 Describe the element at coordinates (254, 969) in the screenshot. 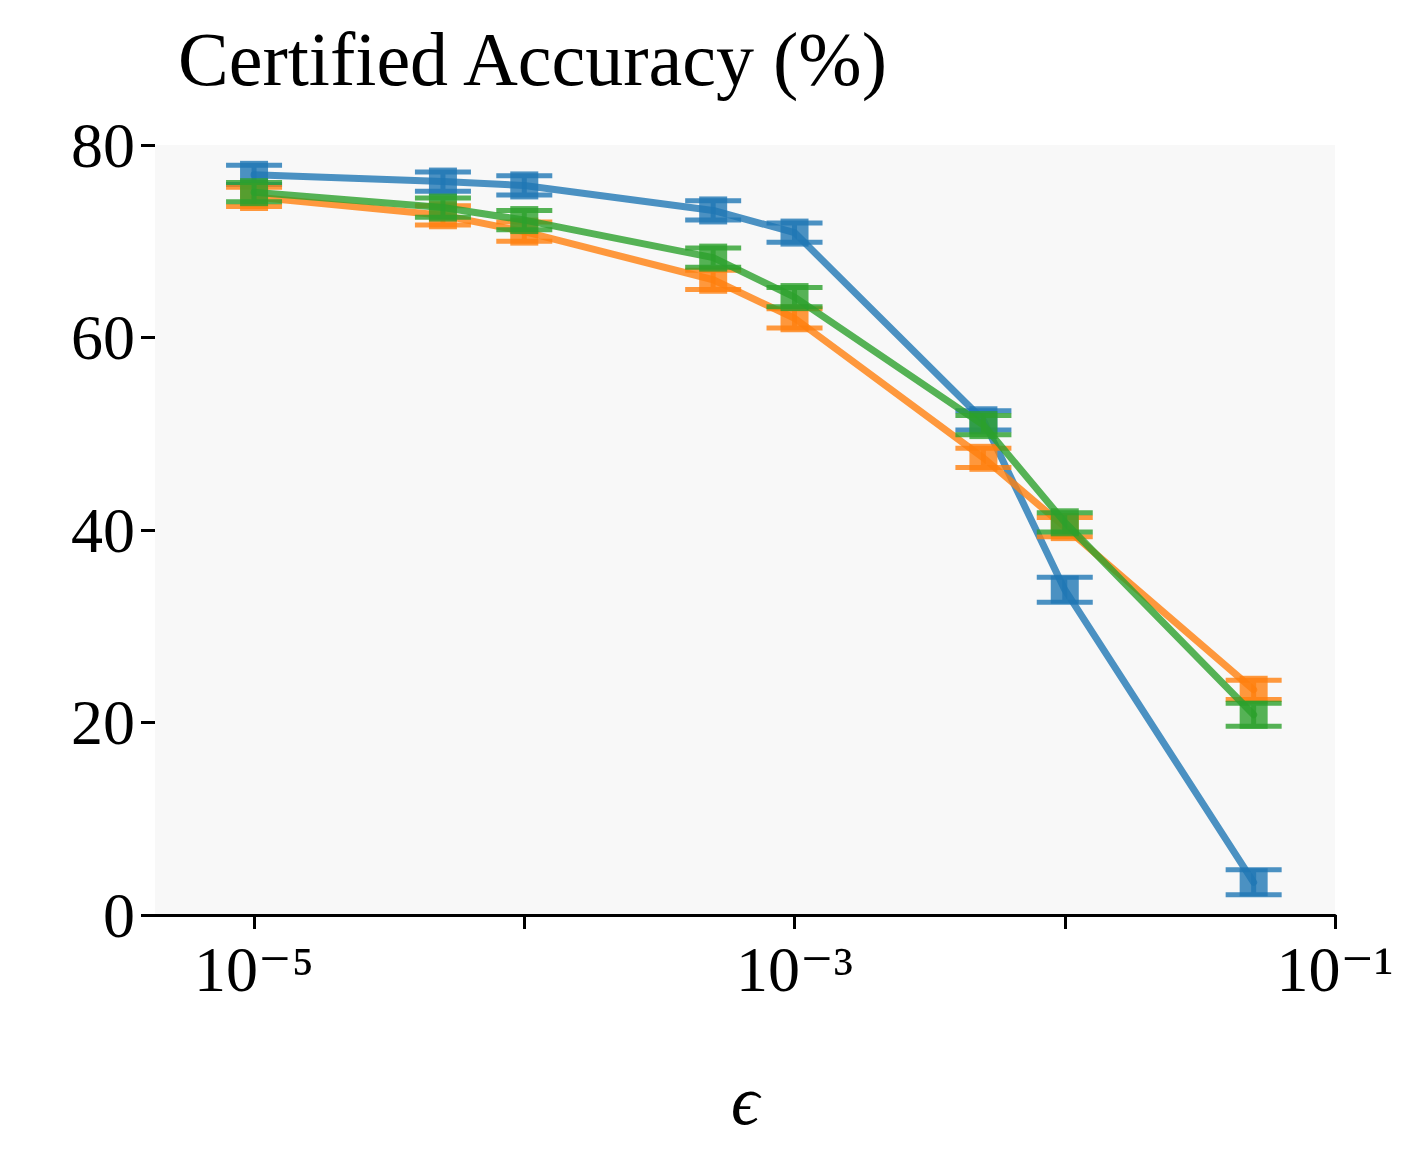

I see `x-tick-label: 10⁻⁵` at that location.